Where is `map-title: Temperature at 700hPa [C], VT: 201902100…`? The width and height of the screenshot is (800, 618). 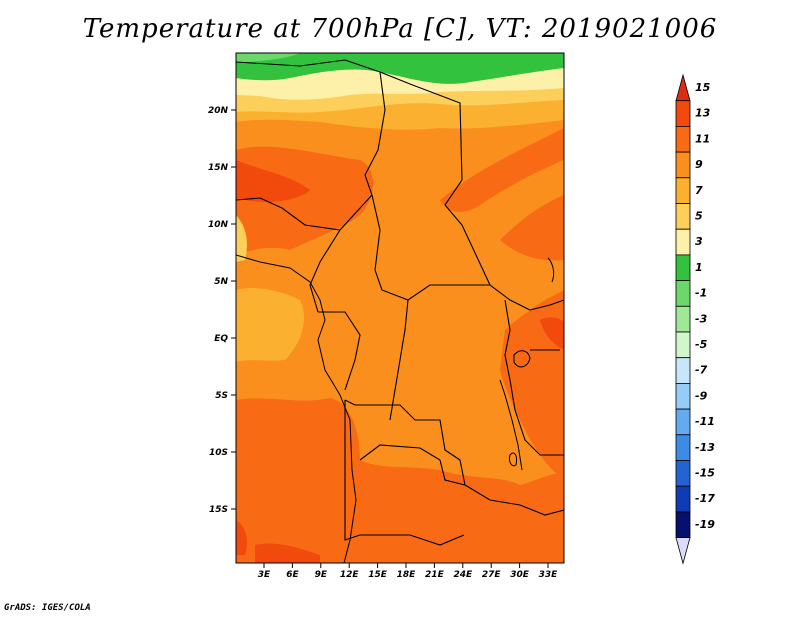 map-title: Temperature at 700hPa [C], VT: 201902100… is located at coordinates (400, 29).